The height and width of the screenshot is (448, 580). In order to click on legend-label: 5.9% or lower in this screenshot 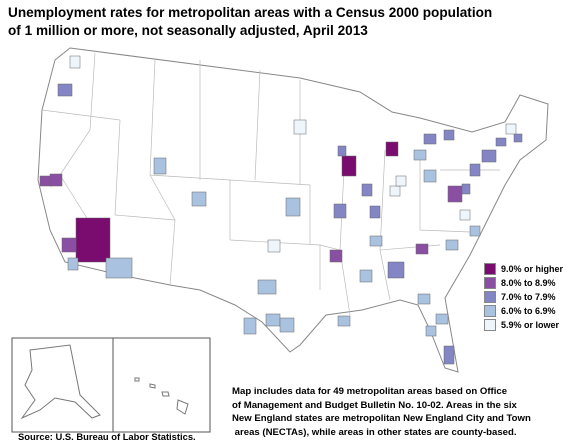, I will do `click(530, 325)`.